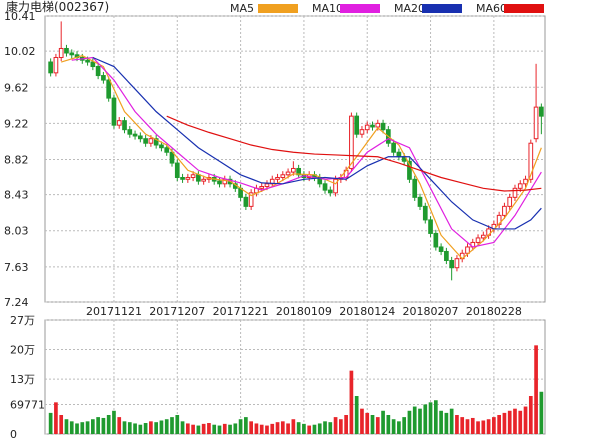  What do you see at coordinates (177, 311) in the screenshot?
I see `x-tick-label: 20171207` at bounding box center [177, 311].